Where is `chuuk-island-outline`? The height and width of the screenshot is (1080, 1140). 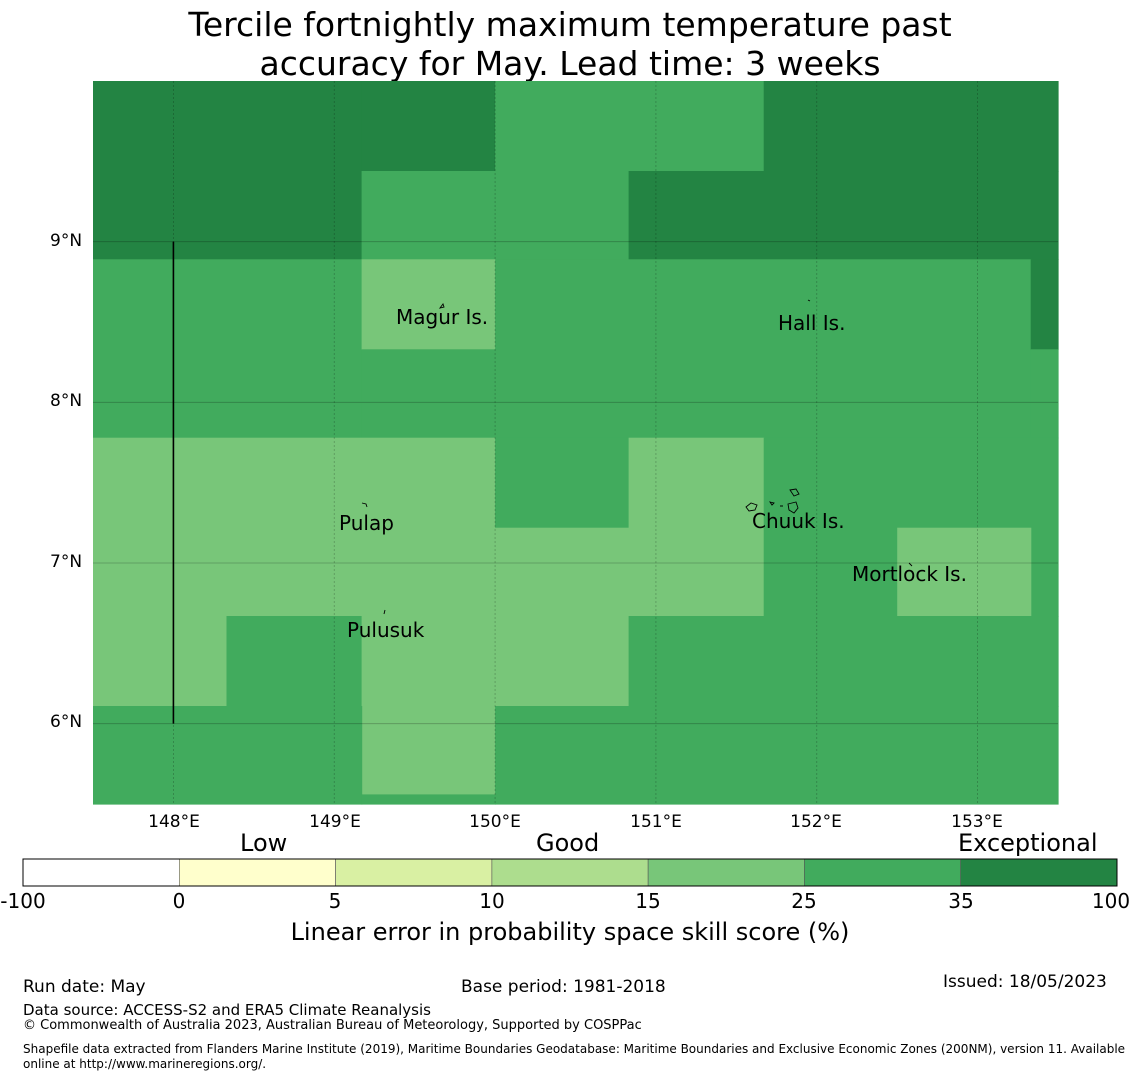
chuuk-island-outline is located at coordinates (772, 501).